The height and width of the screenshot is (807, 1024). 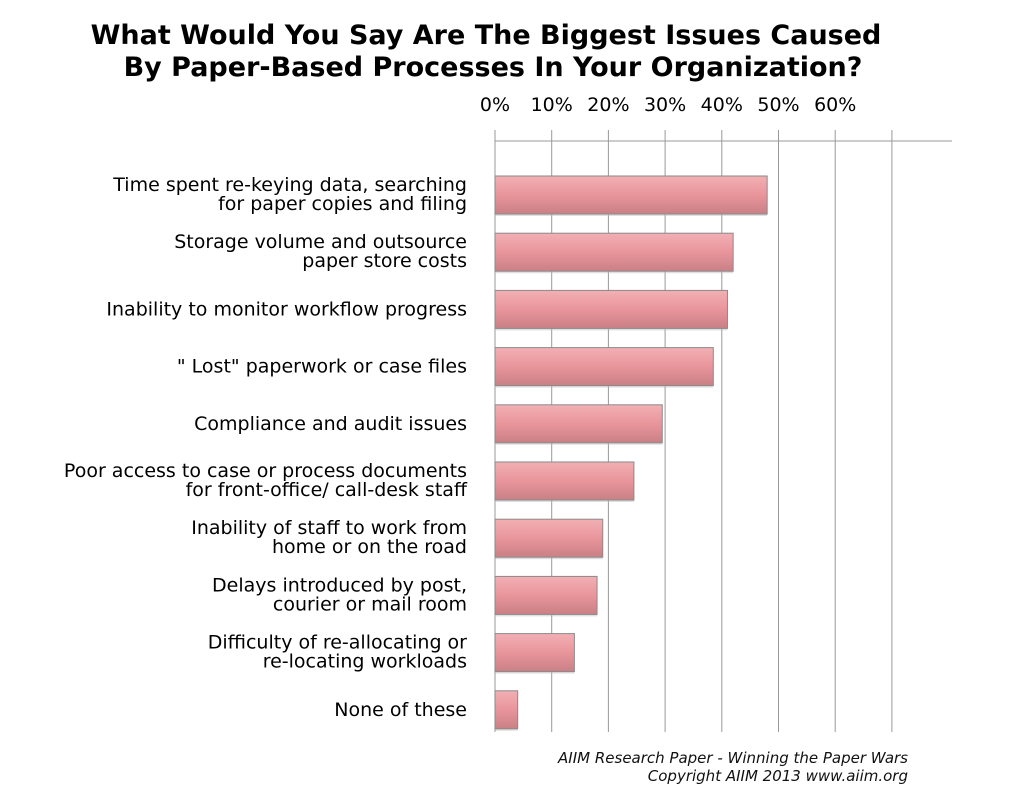 I want to click on category-label: home or on the road, so click(x=369, y=547).